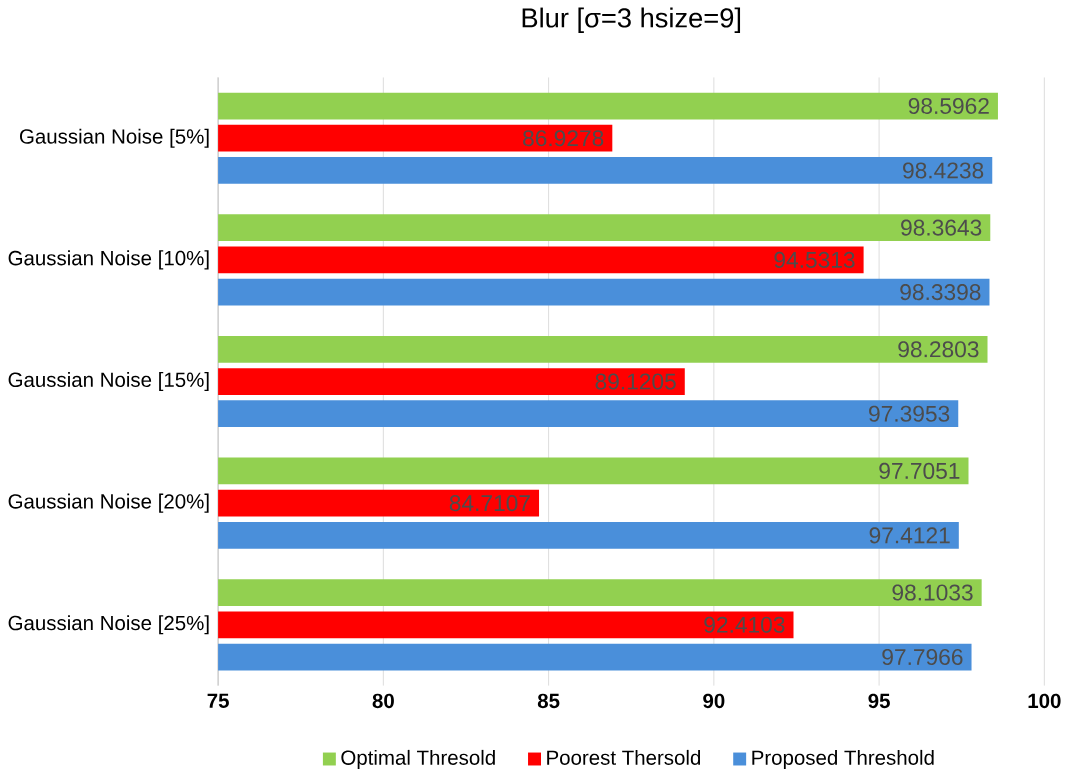 The image size is (1069, 777). Describe the element at coordinates (418, 759) in the screenshot. I see `legend-label: Optimal Thresold` at that location.